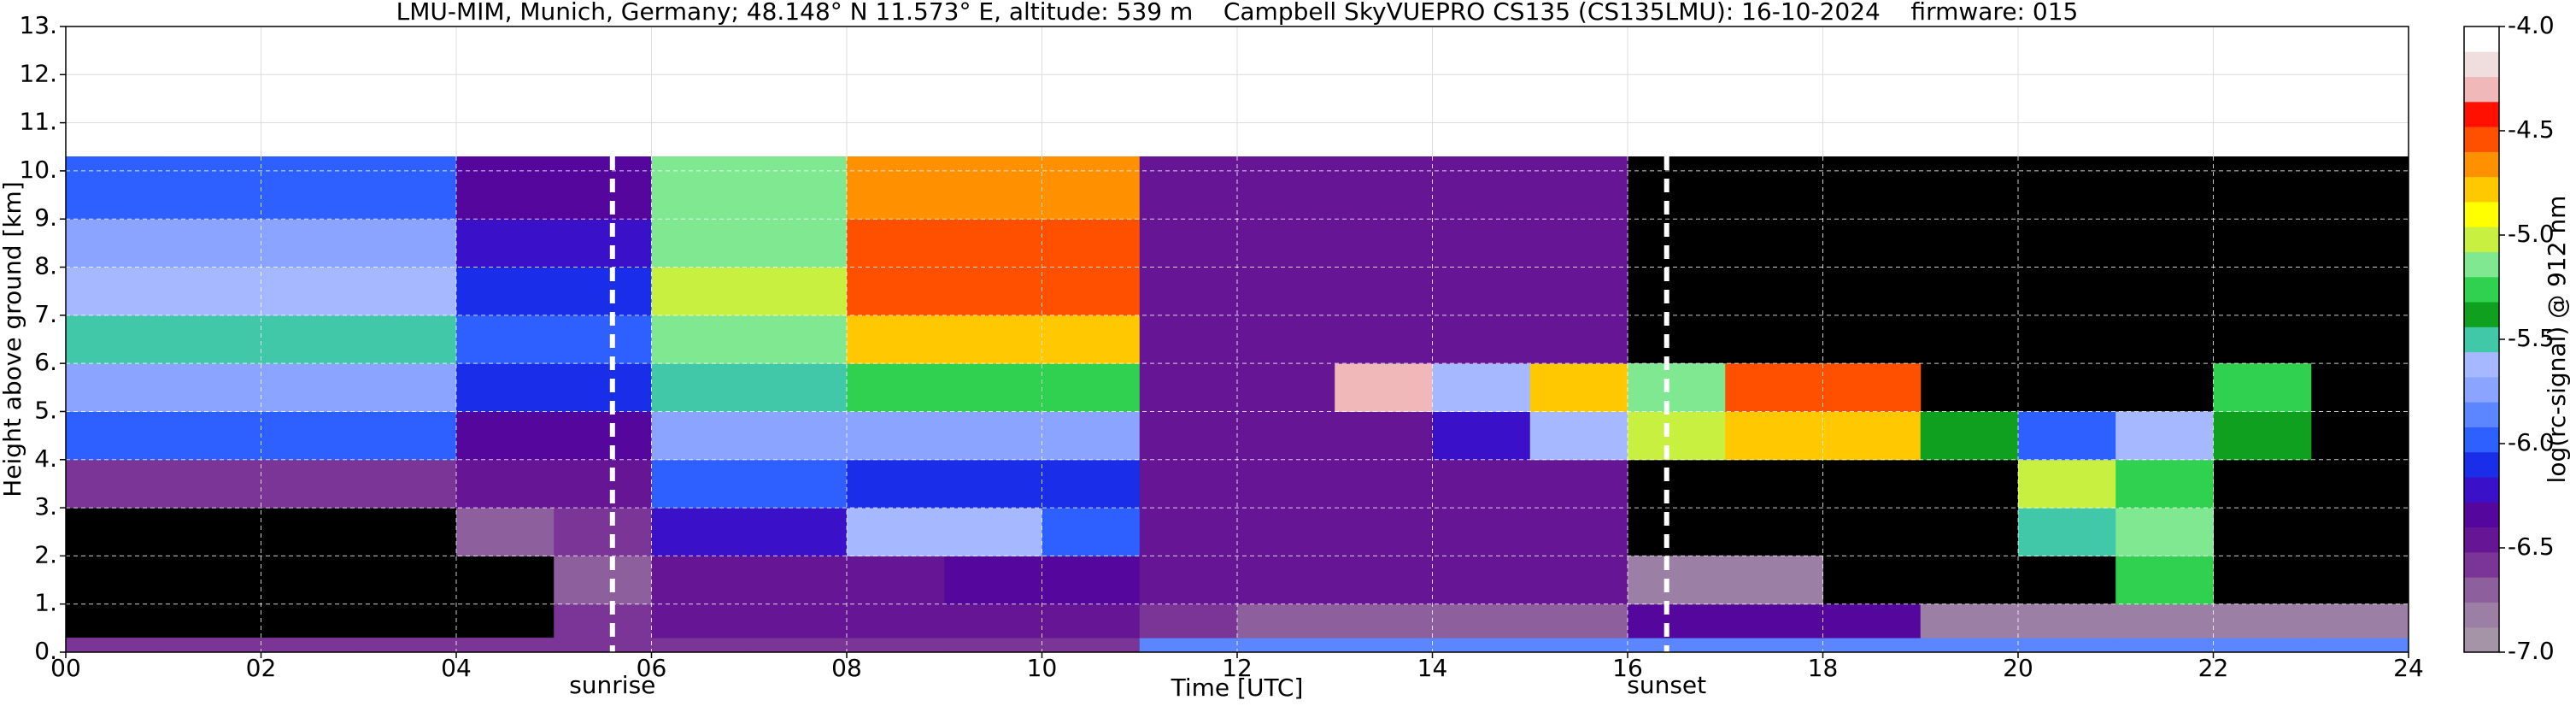  Describe the element at coordinates (45, 314) in the screenshot. I see `y-tick-label: 7.` at that location.